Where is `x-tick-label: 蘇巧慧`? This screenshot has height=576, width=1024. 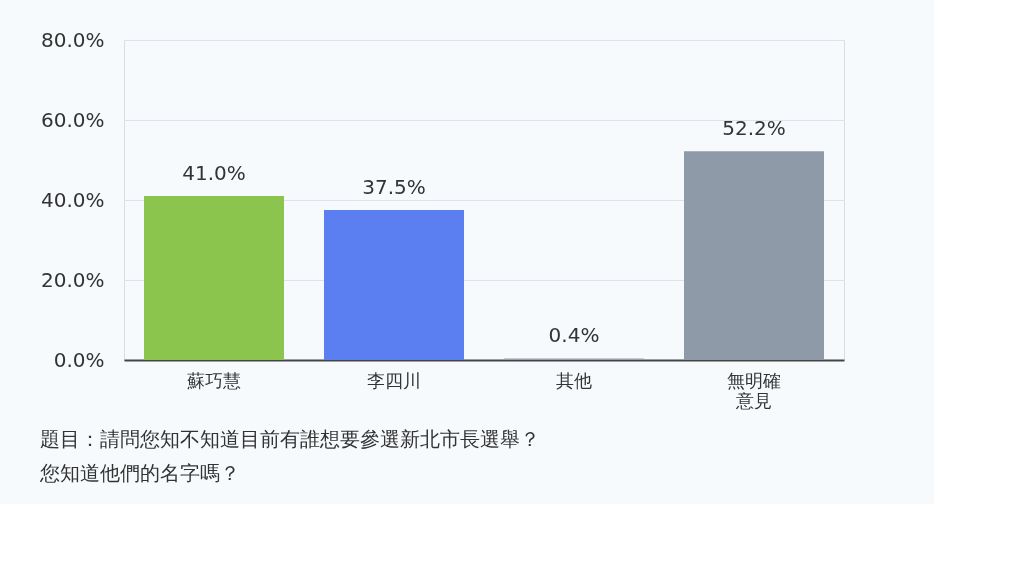 x-tick-label: 蘇巧慧 is located at coordinates (214, 380).